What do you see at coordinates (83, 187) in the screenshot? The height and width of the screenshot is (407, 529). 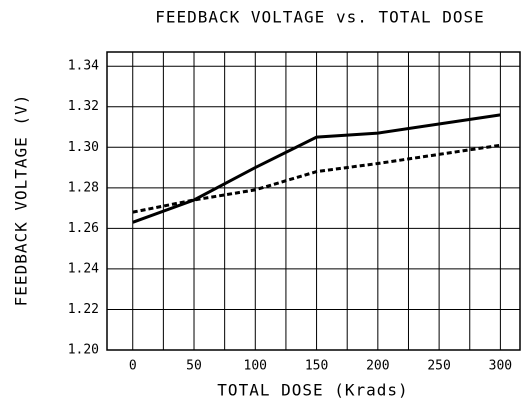 I see `y-tick-label: 1.28` at bounding box center [83, 187].